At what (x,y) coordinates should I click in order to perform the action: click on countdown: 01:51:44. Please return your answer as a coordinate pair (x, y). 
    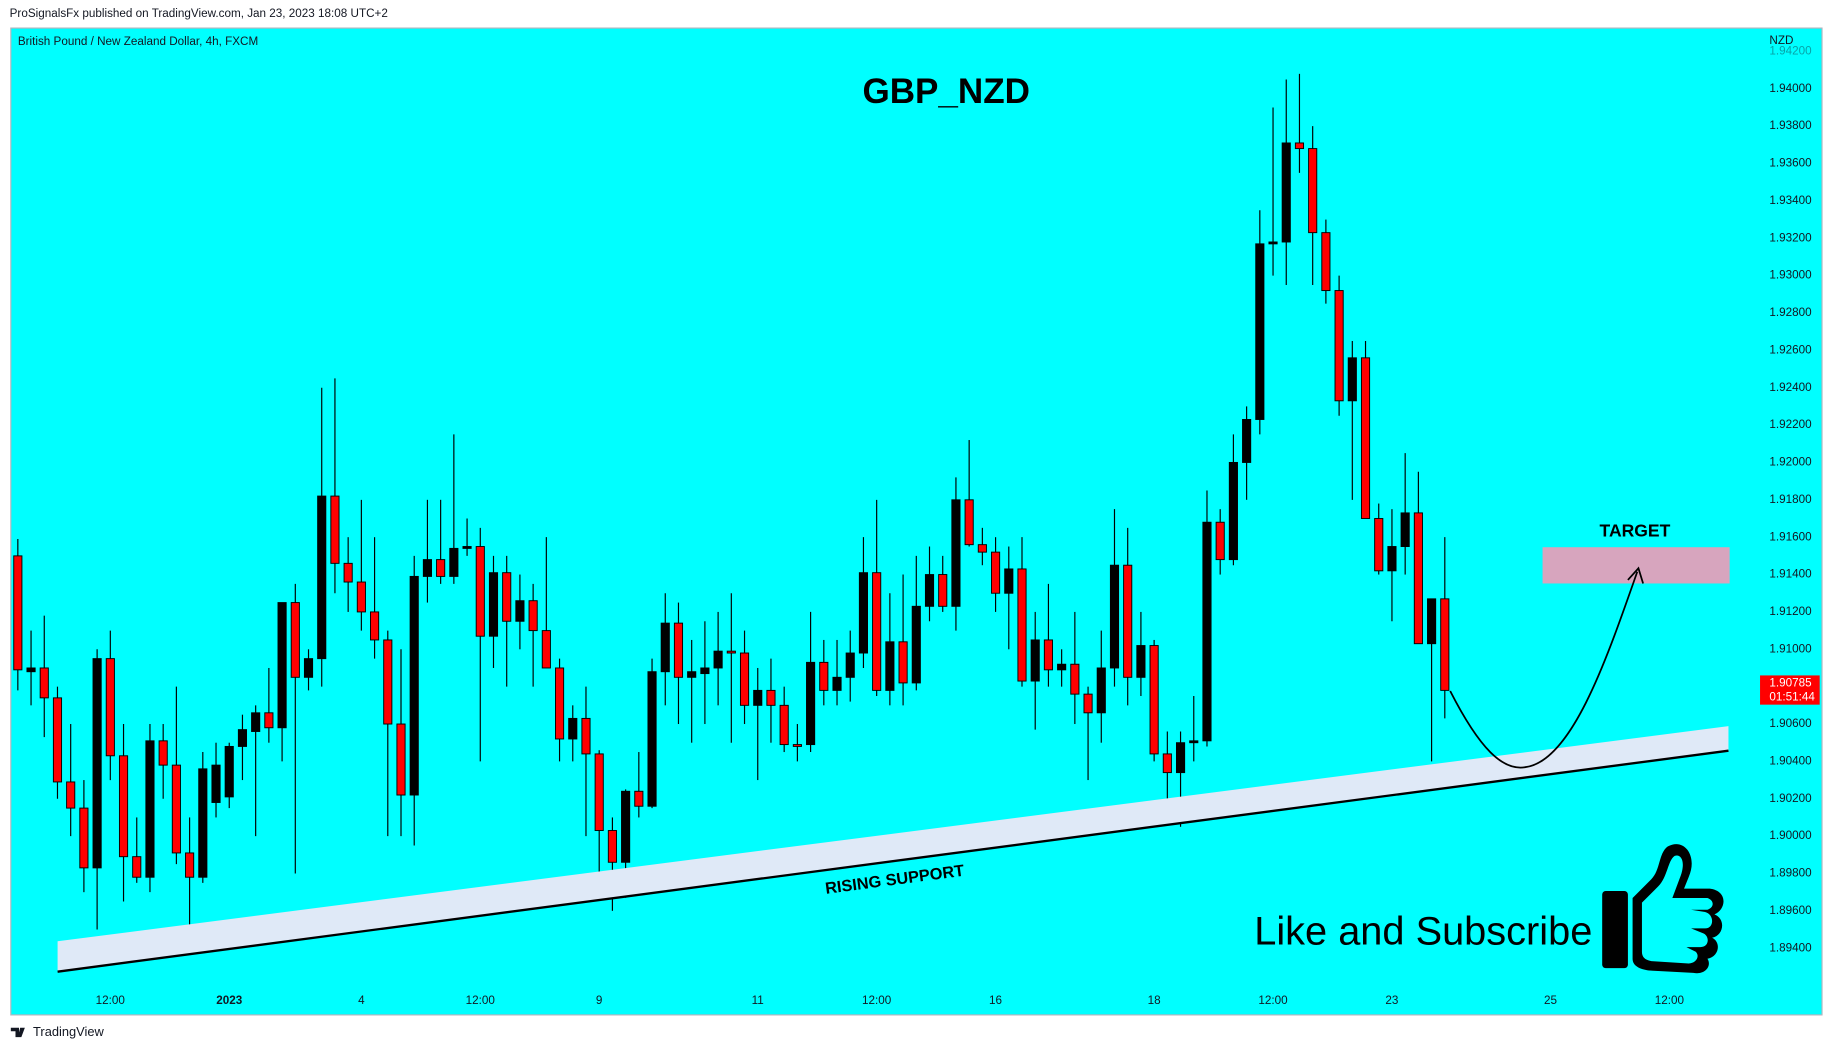
    Looking at the image, I should click on (1792, 697).